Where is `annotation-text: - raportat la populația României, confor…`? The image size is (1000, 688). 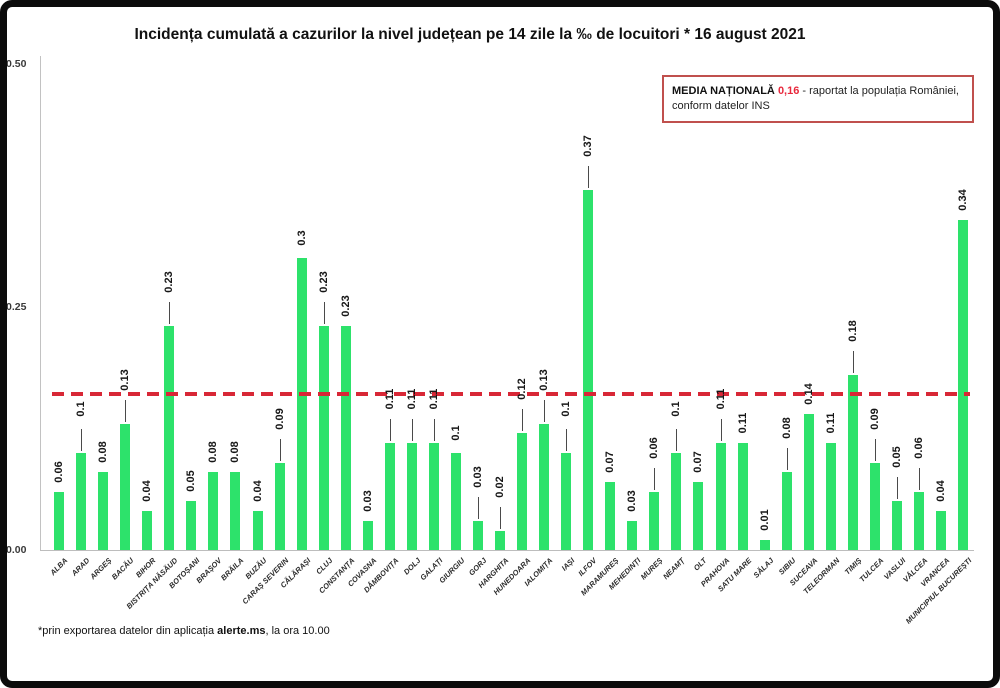 annotation-text: - raportat la populația României, confor… is located at coordinates (815, 98).